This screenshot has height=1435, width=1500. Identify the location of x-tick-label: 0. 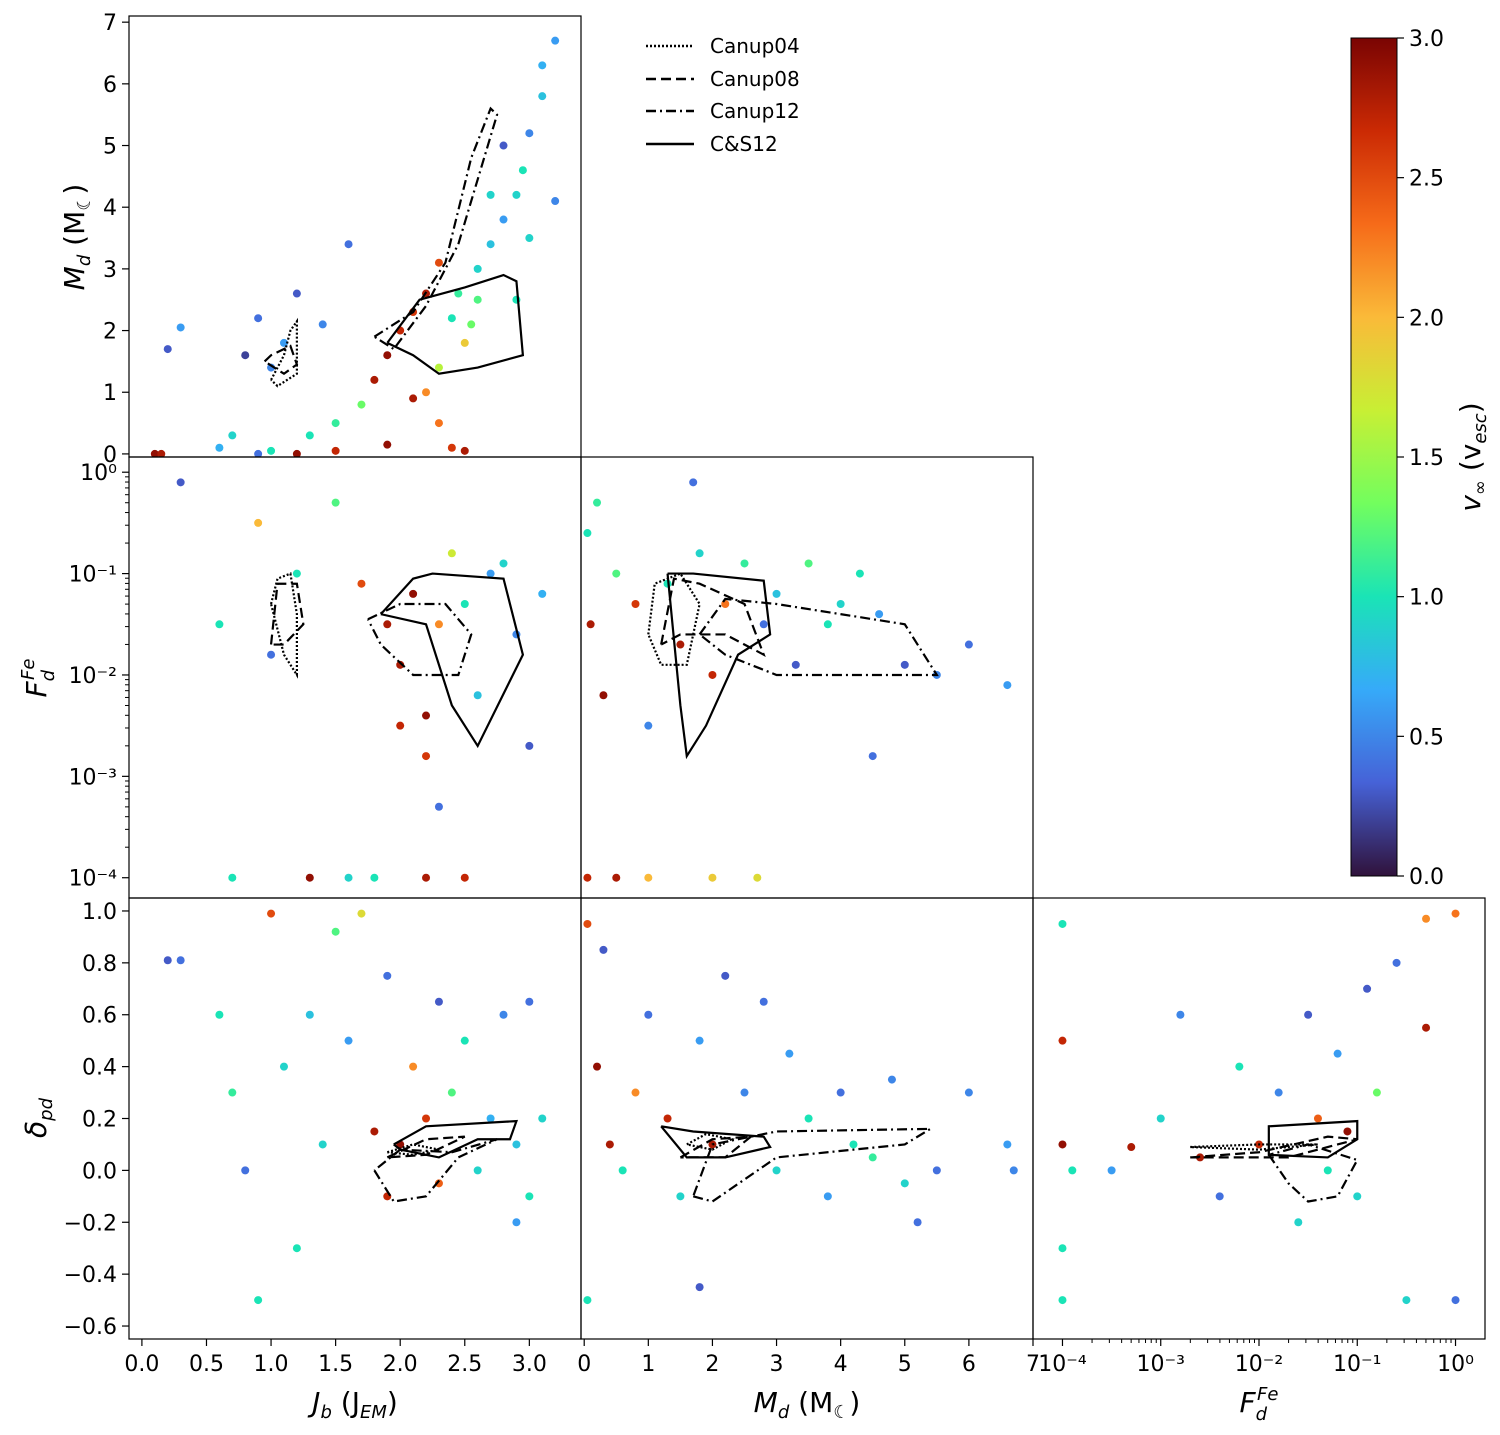
(584, 1364).